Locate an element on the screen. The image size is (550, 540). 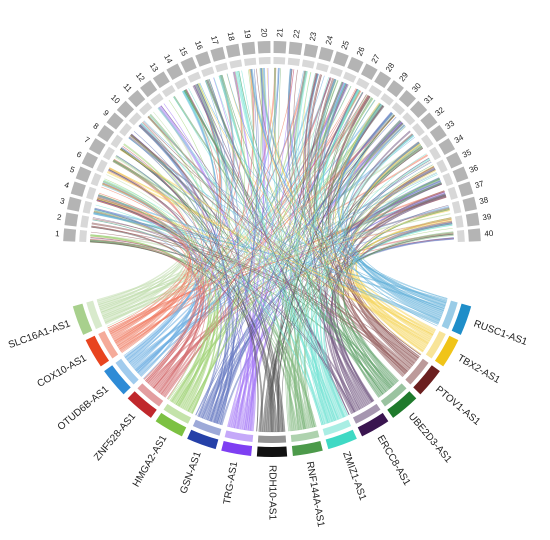
segment-label: 21 is located at coordinates (279, 33).